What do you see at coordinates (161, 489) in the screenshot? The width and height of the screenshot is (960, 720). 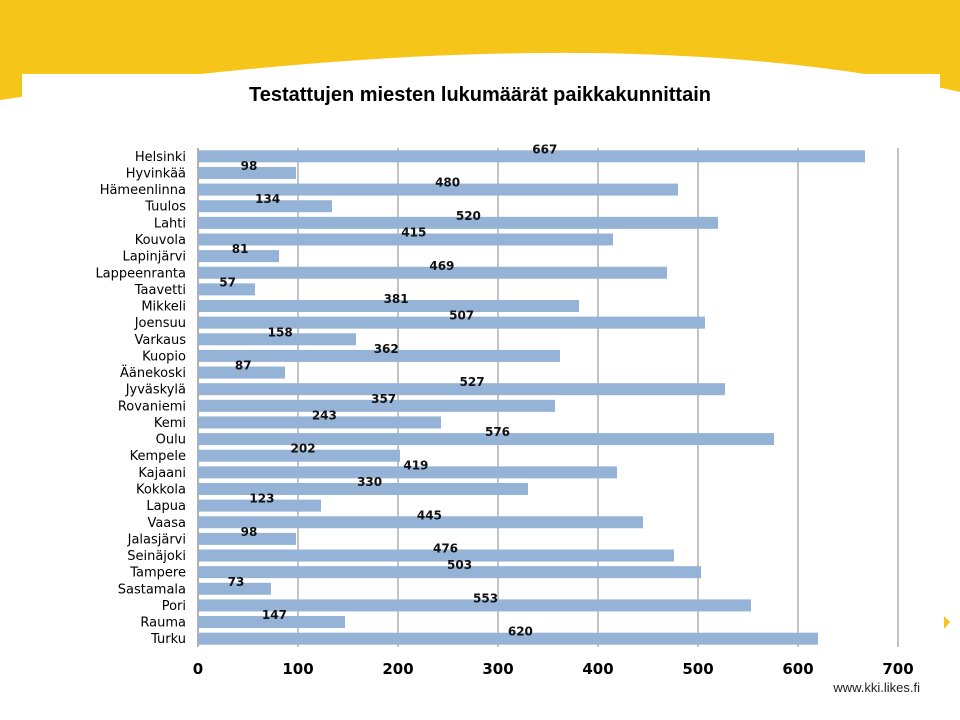 I see `category-label-20: Kokkola` at bounding box center [161, 489].